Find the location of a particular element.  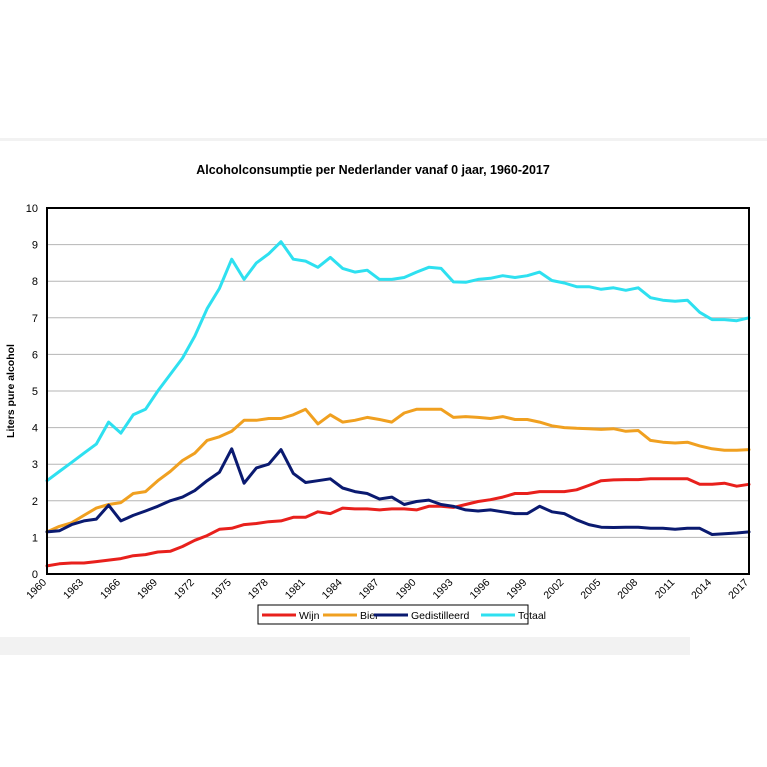

x-tick-label: 1996 is located at coordinates (479, 589).